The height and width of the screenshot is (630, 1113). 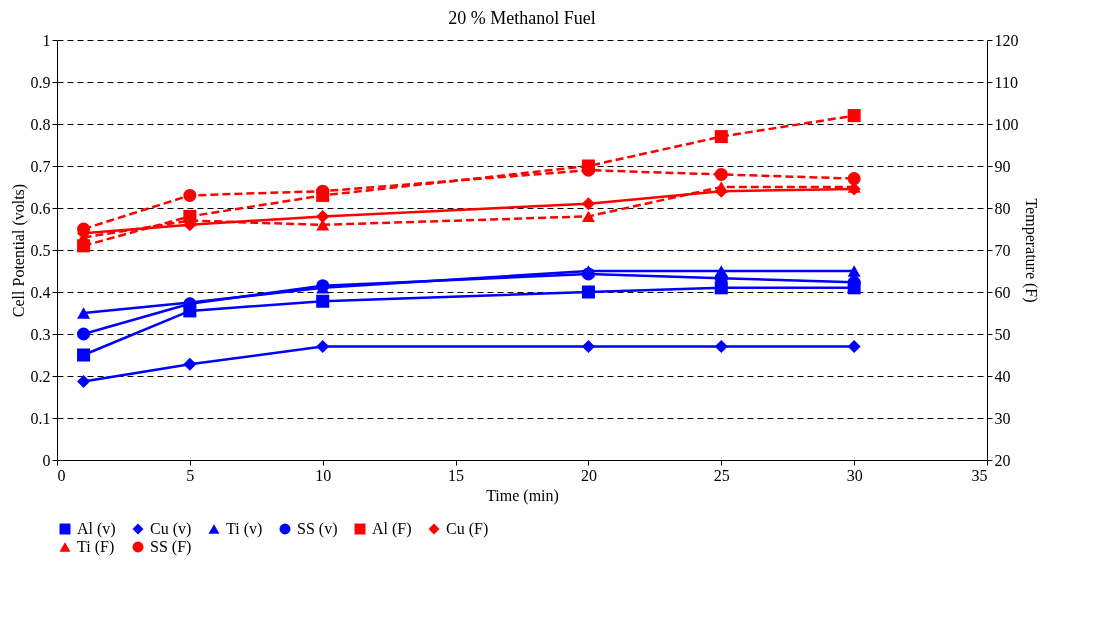 I want to click on x-axis-title: Time (min), so click(x=522, y=495).